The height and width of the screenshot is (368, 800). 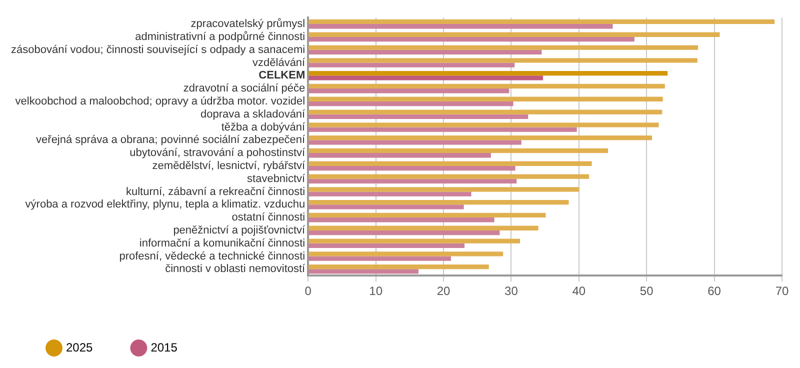 I want to click on y-tick-label: vzdělávání, so click(x=279, y=62).